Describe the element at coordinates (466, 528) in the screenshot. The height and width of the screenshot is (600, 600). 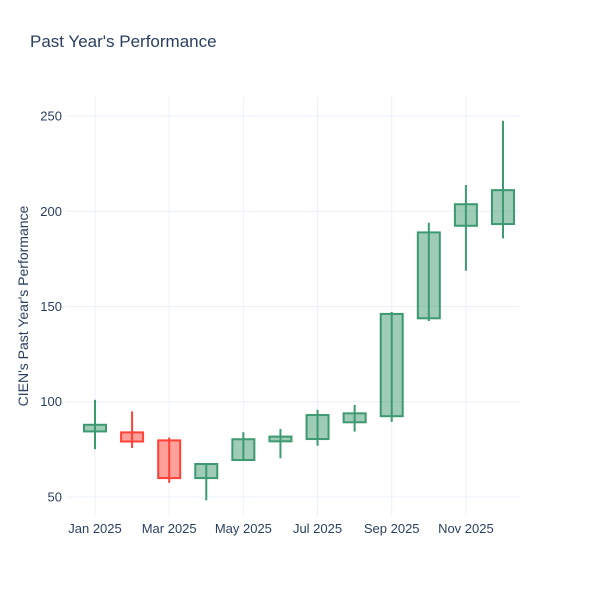
I see `x-tick-label: Nov 2025` at that location.